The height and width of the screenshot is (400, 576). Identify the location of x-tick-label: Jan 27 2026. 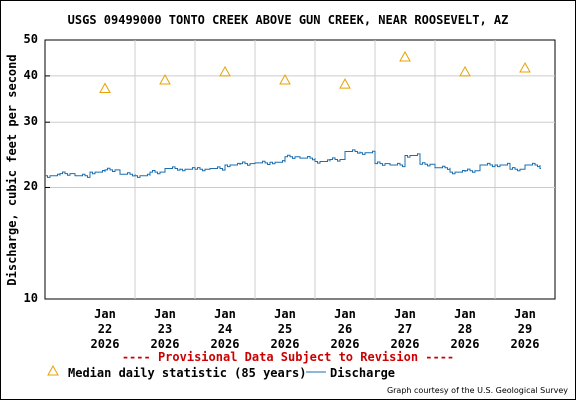
(405, 329).